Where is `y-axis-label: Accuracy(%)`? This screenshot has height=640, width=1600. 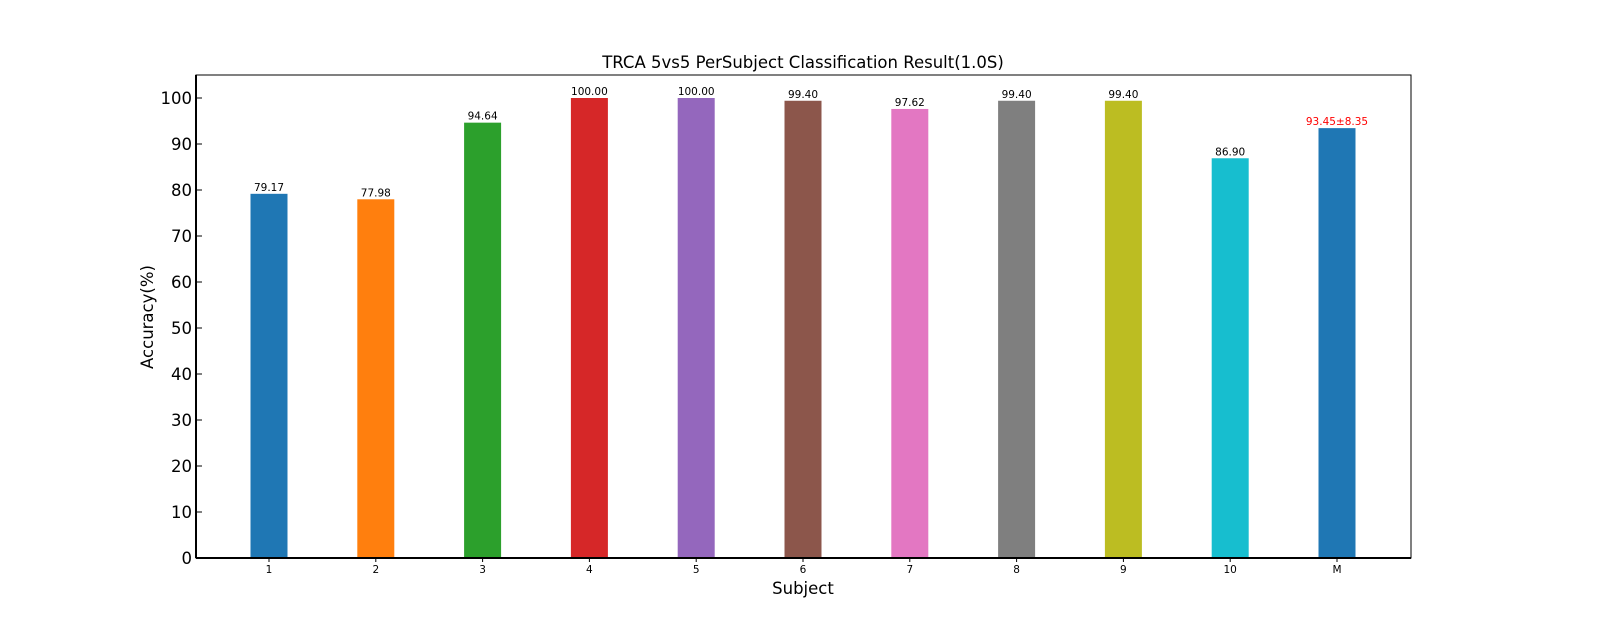
y-axis-label: Accuracy(%) is located at coordinates (147, 317).